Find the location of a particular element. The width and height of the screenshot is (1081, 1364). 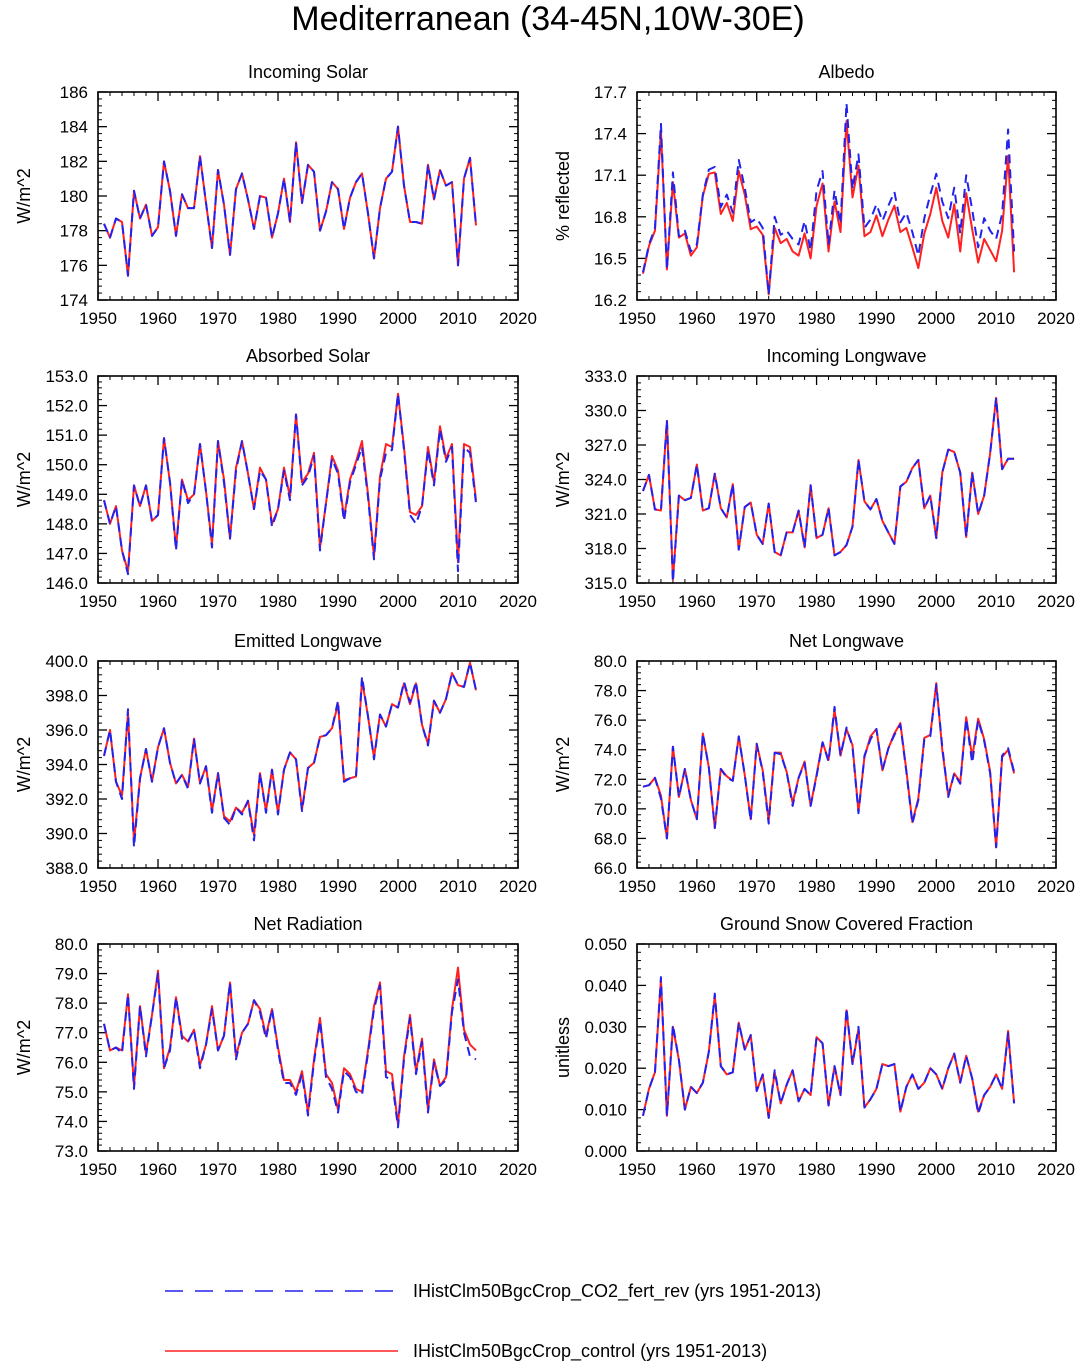

x-tick-label-incoming-longwave: 1970 is located at coordinates (757, 601).